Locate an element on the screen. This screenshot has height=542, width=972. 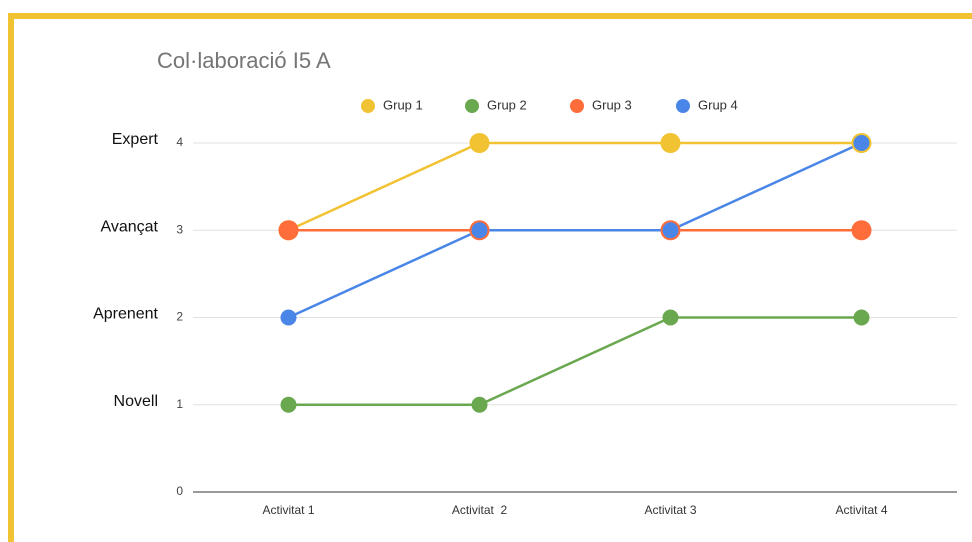
y-level-label: Novell is located at coordinates (136, 401).